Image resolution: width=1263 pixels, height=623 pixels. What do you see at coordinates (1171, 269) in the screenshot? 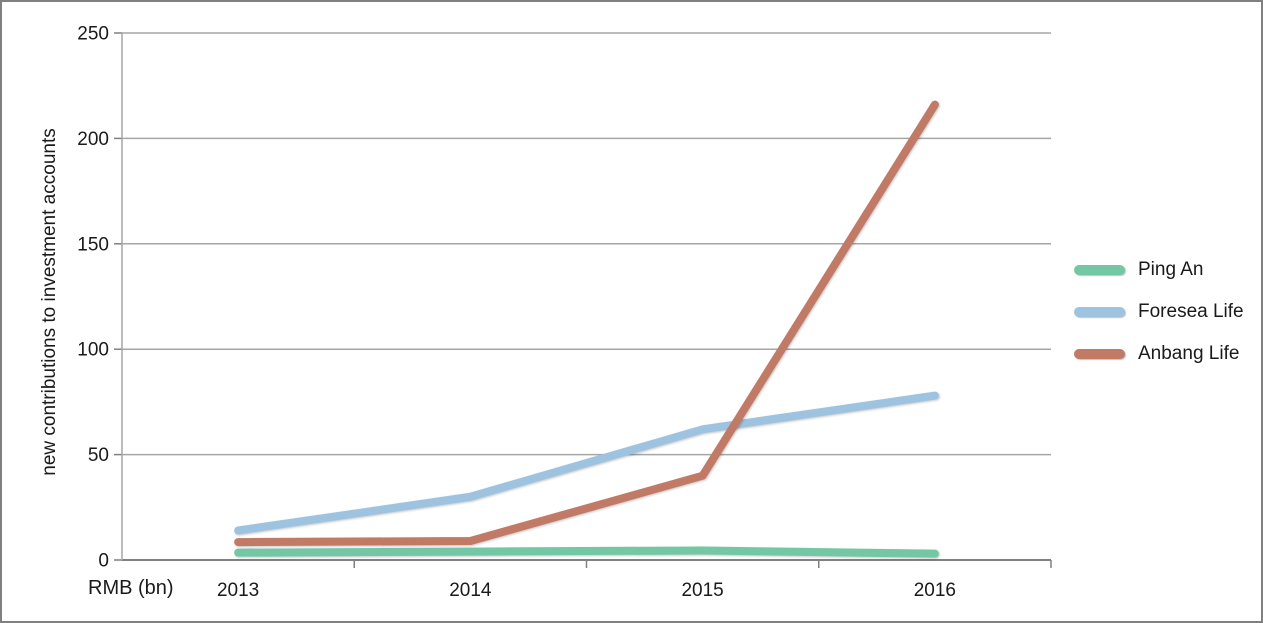
I see `legend-label: Ping An` at bounding box center [1171, 269].